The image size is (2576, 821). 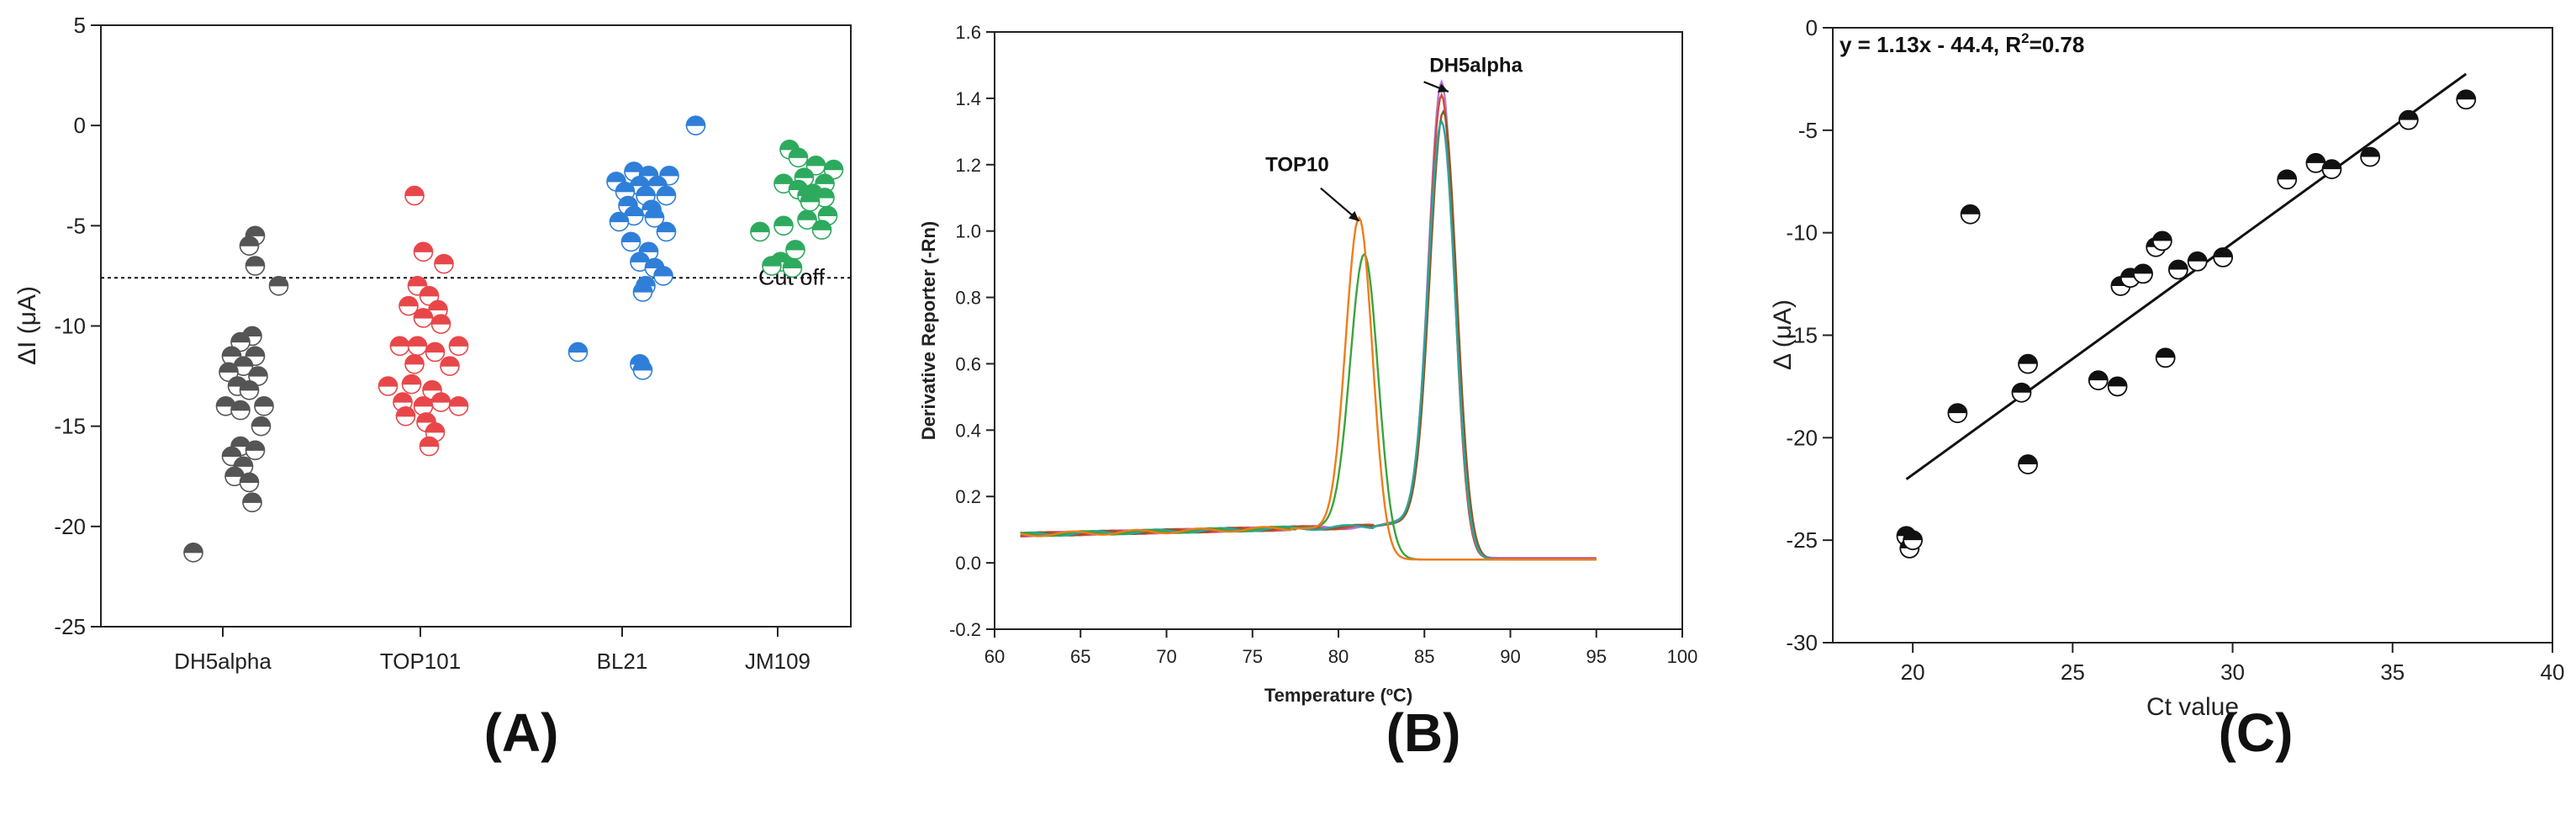 I want to click on x-tick-label: 65, so click(x=1080, y=656).